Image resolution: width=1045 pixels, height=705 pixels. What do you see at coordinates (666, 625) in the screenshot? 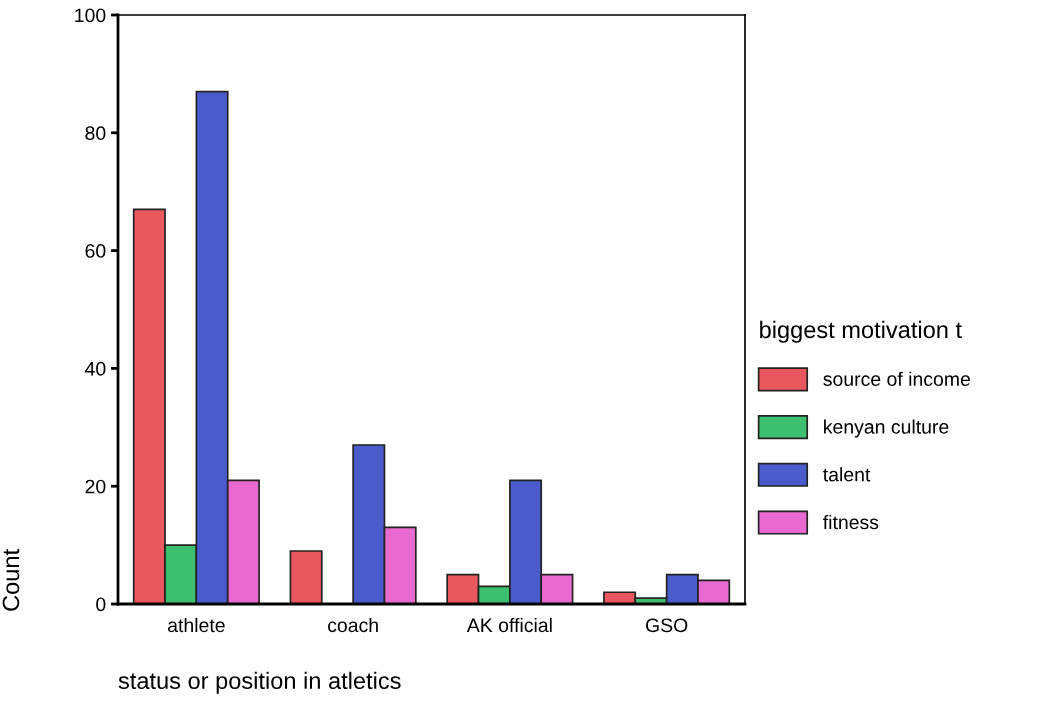
I see `x-tick-label: GSO` at bounding box center [666, 625].